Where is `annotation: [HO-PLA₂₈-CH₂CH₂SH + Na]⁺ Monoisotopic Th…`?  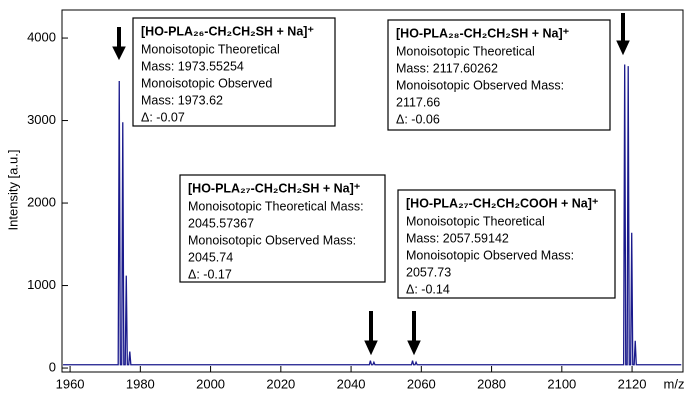
annotation: [HO-PLA₂₈-CH₂CH₂SH + Na]⁺ Monoisotopic Th… is located at coordinates (499, 75).